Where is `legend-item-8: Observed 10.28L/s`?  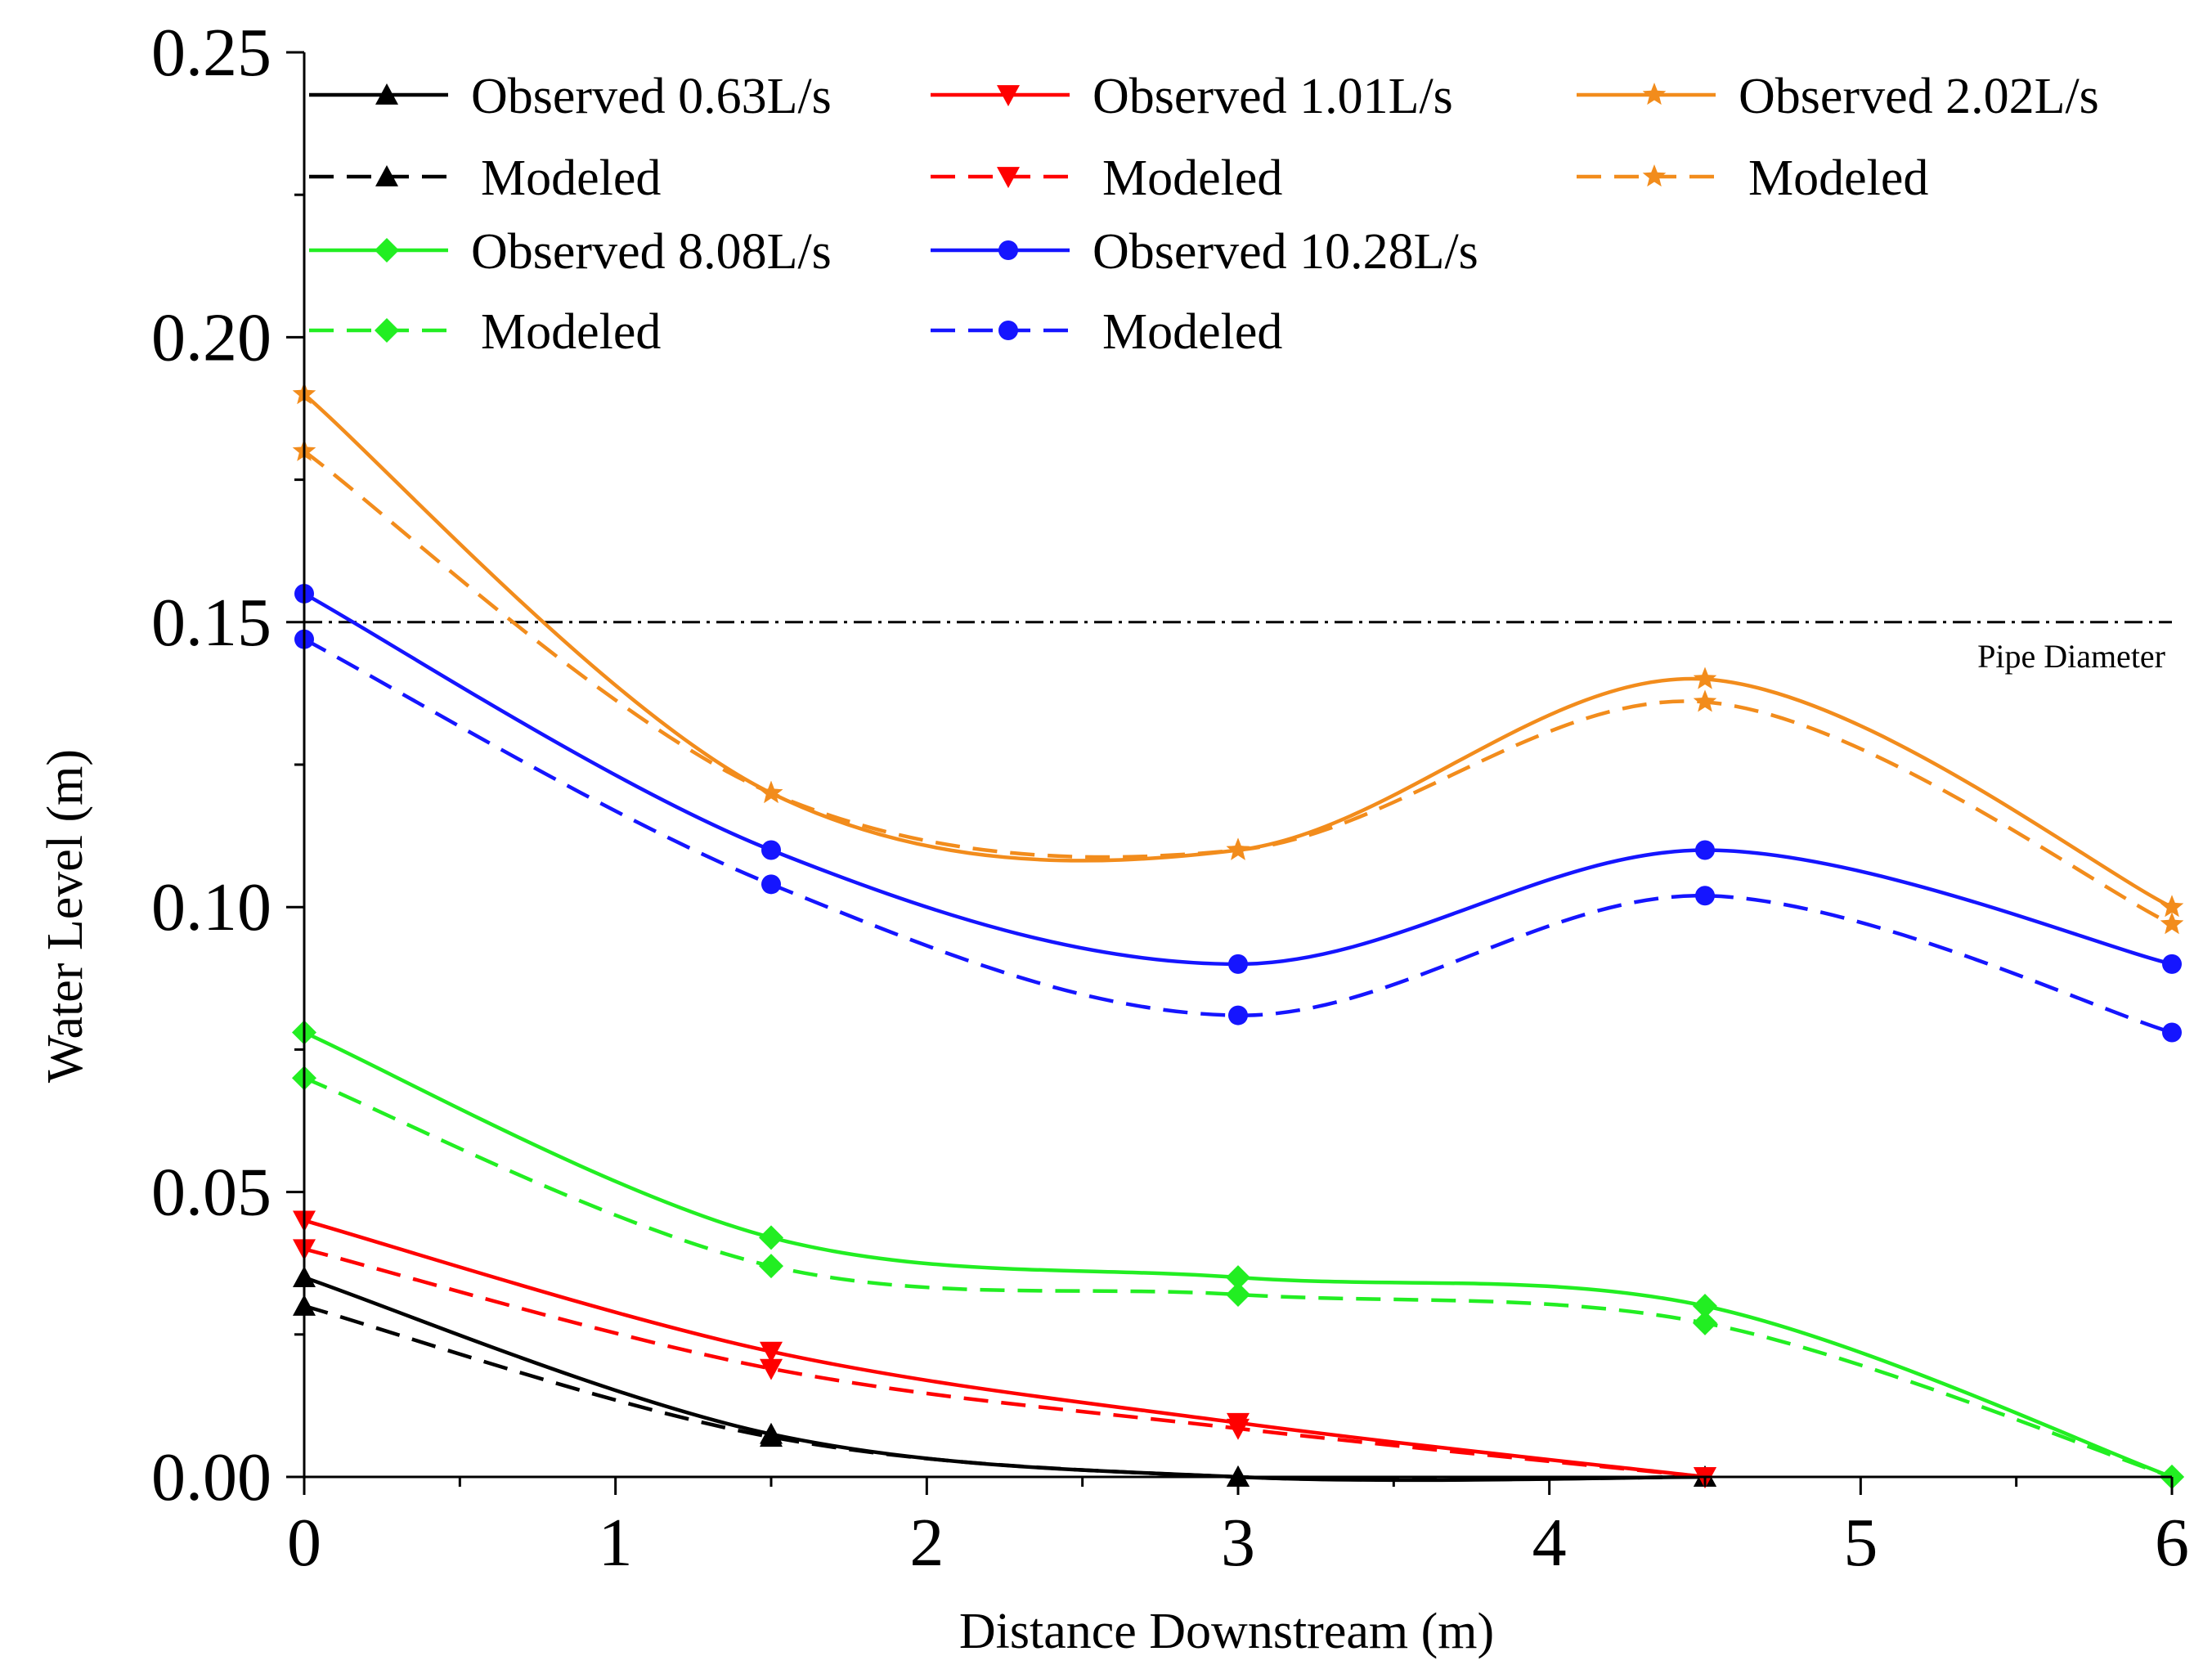
legend-item-8: Observed 10.28L/s is located at coordinates (1204, 252).